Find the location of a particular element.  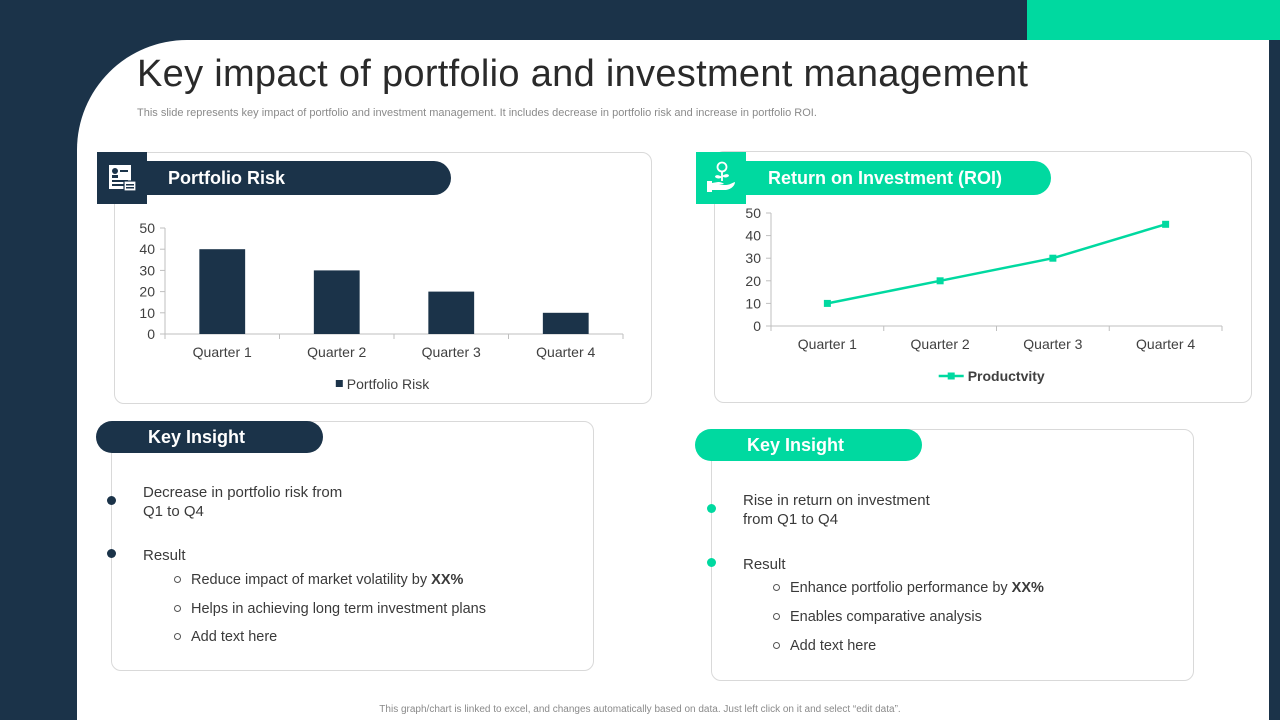

portfolio-document-icon is located at coordinates (122, 178).